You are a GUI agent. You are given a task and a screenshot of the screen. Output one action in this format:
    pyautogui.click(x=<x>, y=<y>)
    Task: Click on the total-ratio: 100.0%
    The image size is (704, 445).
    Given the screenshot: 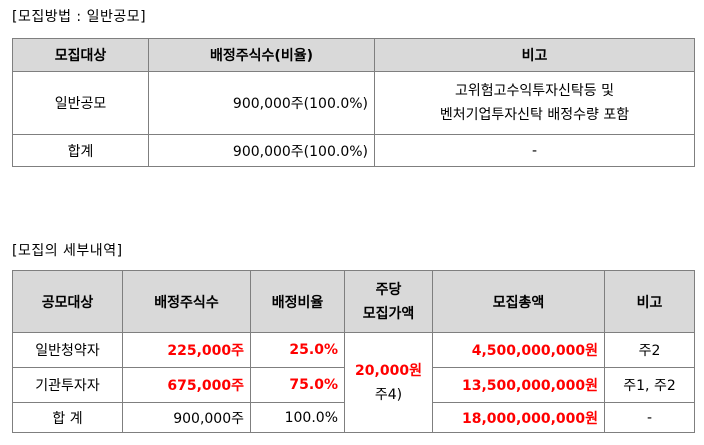 What is the action you would take?
    pyautogui.click(x=297, y=417)
    